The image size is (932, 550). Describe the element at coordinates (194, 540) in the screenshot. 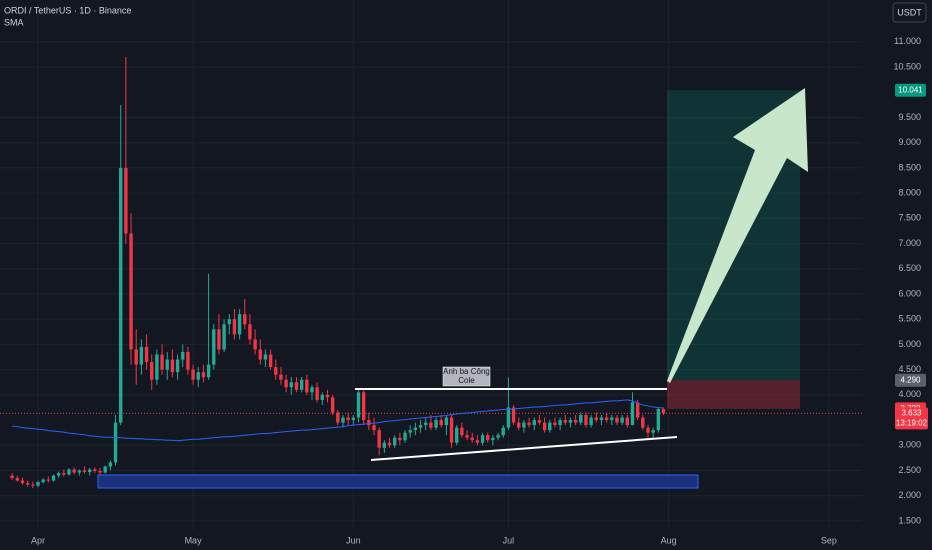

I see `x-tick-label: May` at that location.